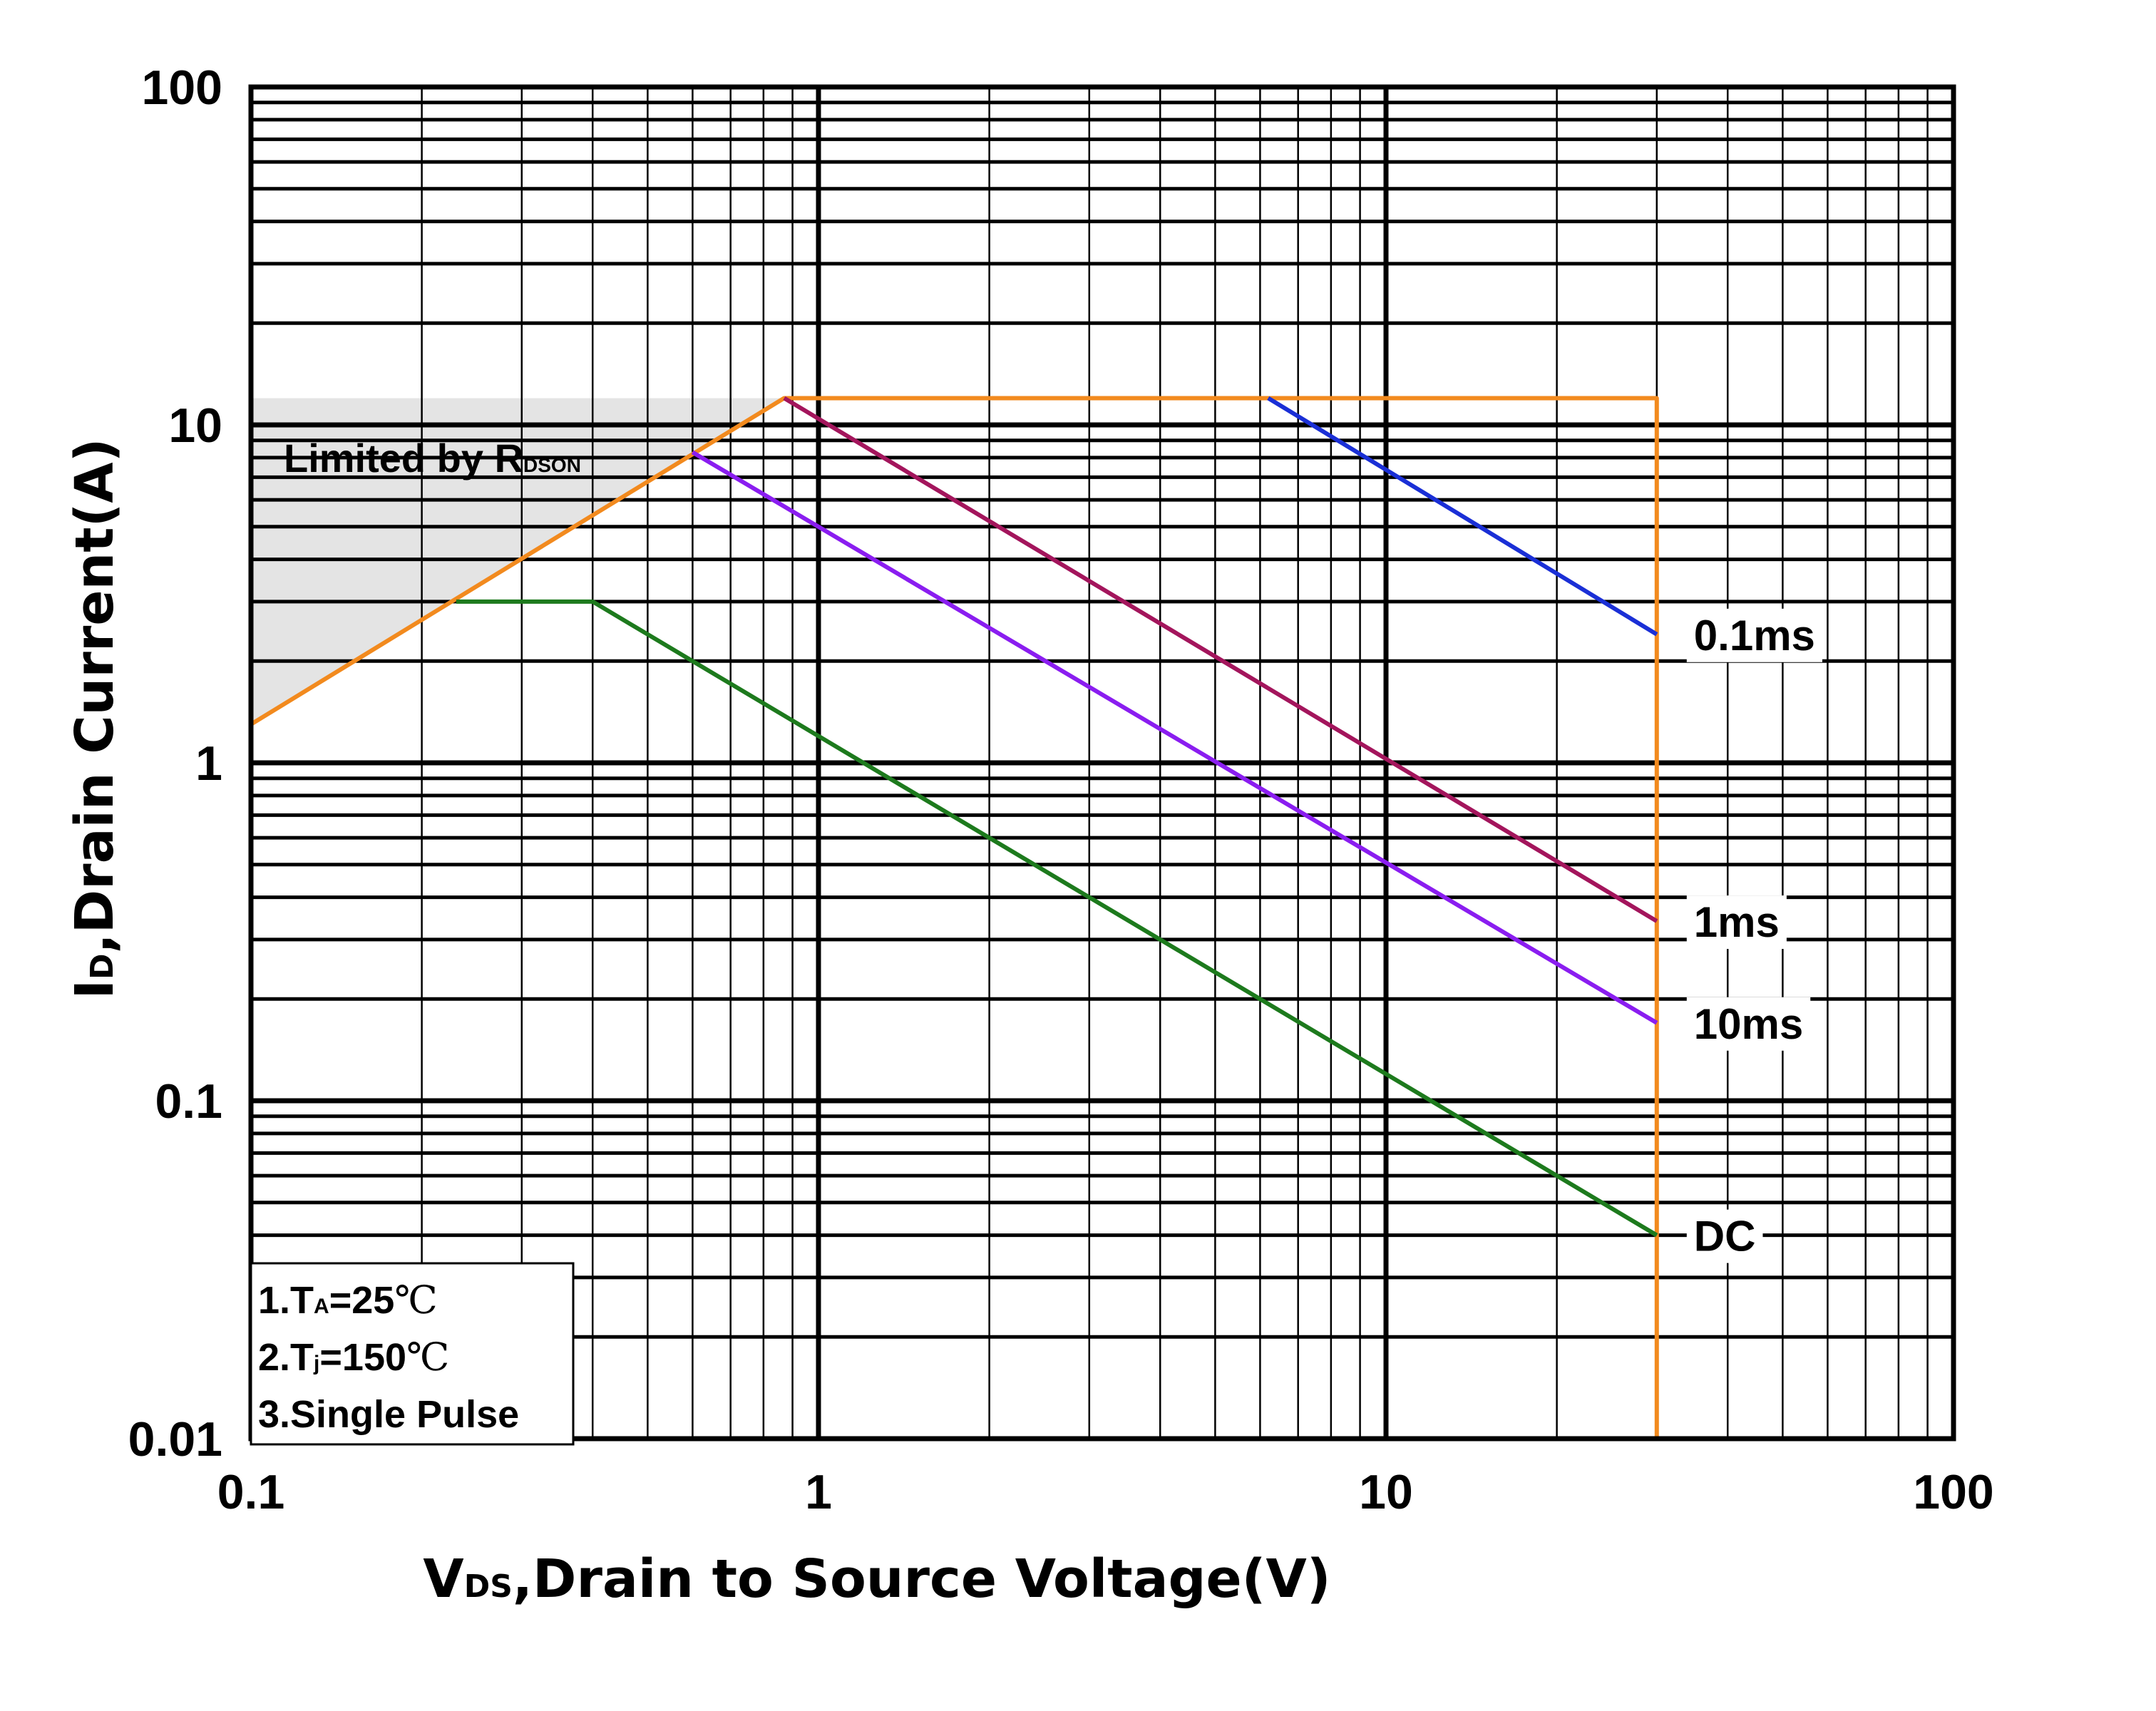  I want to click on y-axis-title: ID,Drain Current(A), so click(94, 719).